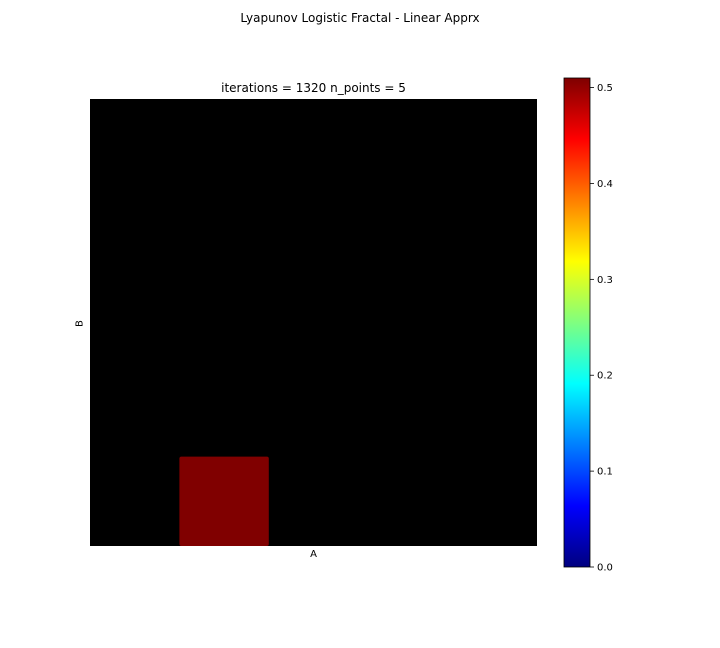 The width and height of the screenshot is (720, 648). I want to click on colorbar-tick-label: 0.4, so click(605, 184).